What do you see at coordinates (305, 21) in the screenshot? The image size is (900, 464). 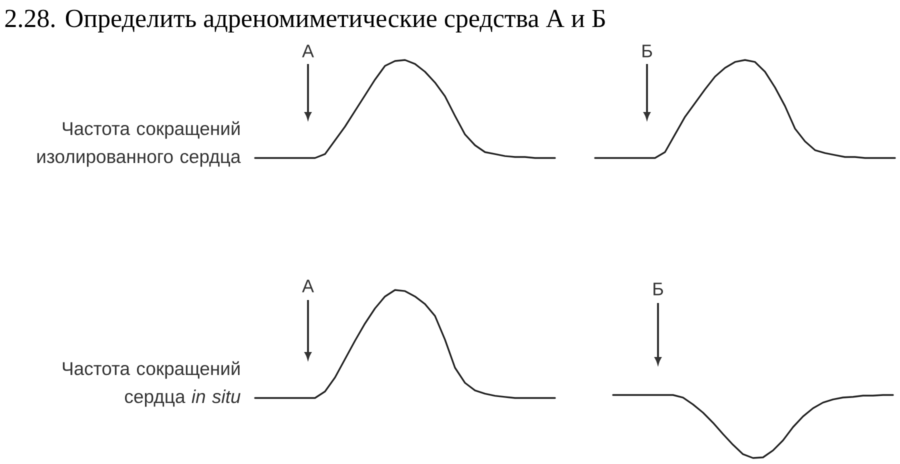 I see `chart-title: 2.28. Определить адреномиметические средства А и Б` at bounding box center [305, 21].